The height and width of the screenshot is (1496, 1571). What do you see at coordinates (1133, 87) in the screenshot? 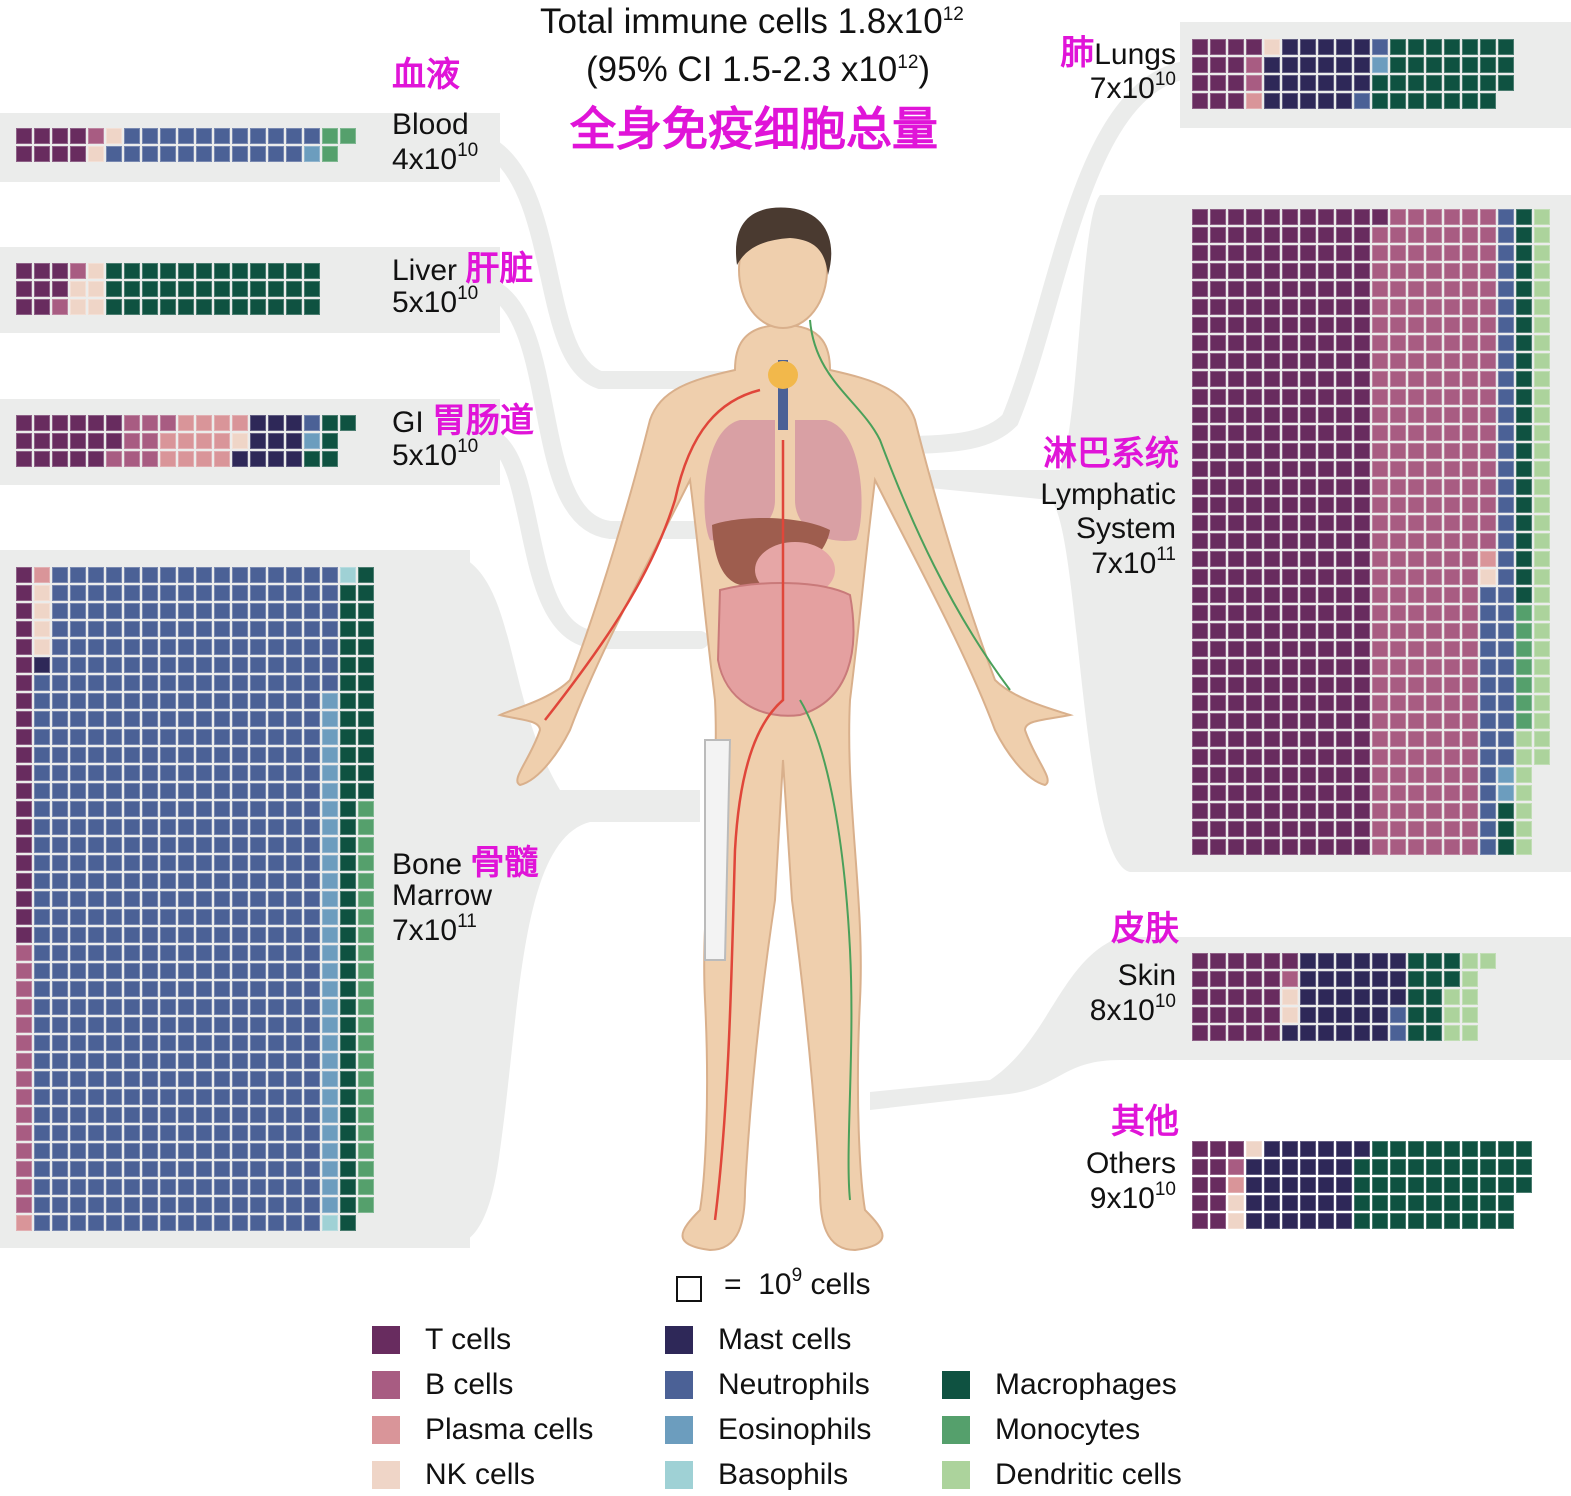
I see `lungs-count: 7x10¹⁰` at bounding box center [1133, 87].